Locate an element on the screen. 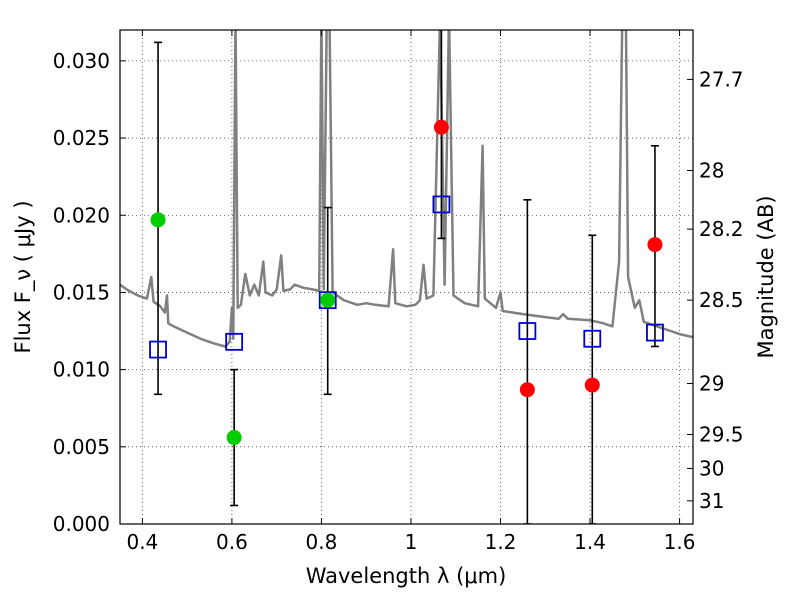 The width and height of the screenshot is (800, 600). y2-axis-ticks: 27.7 28 28.2 28.5 29 29.5 30 31 is located at coordinates (715, 290).